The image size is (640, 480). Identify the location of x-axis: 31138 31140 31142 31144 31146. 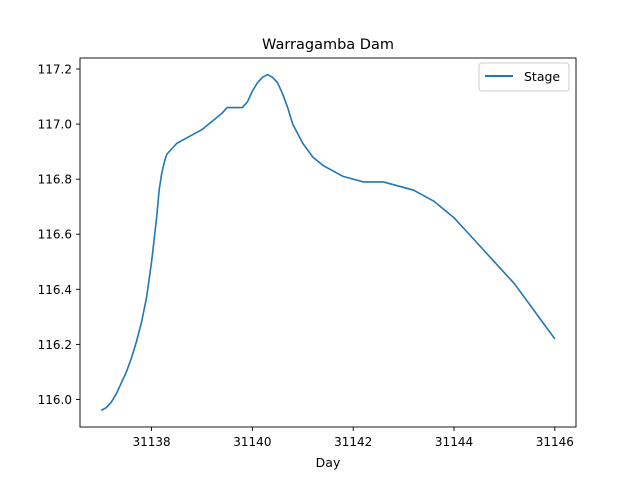
(353, 438).